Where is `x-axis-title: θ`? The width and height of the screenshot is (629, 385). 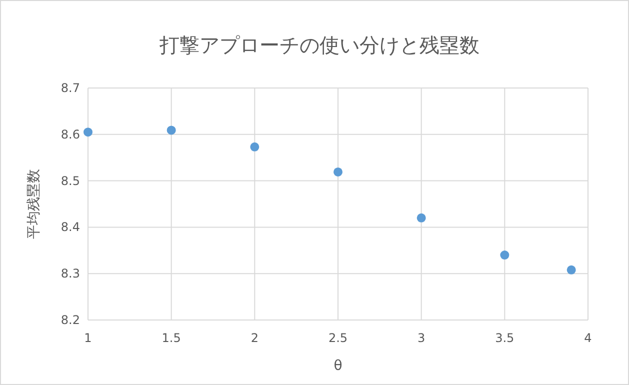
x-axis-title: θ is located at coordinates (338, 366).